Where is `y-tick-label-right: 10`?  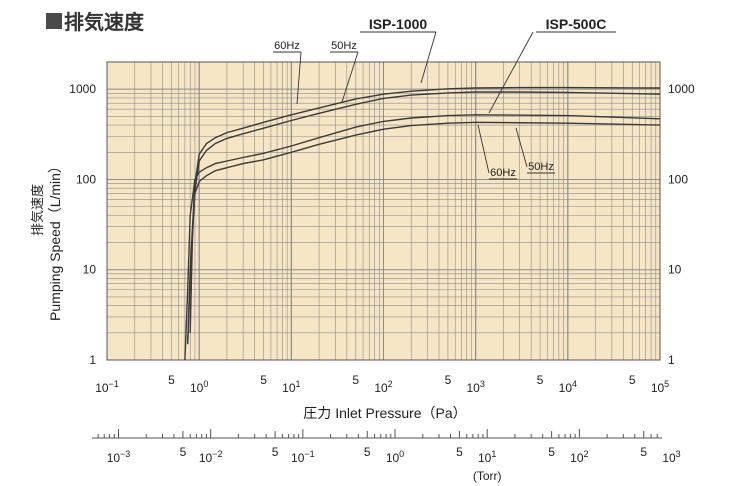
y-tick-label-right: 10 is located at coordinates (675, 270).